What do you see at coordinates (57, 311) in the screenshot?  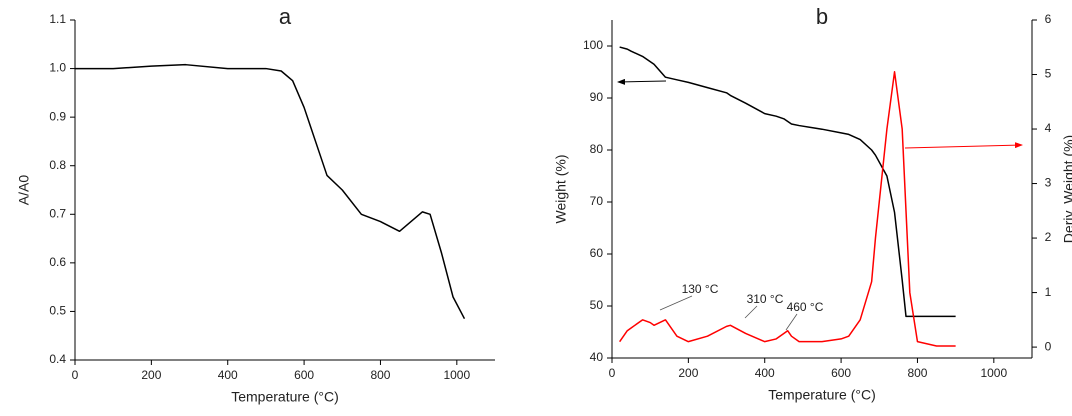 I see `y-tick-label: 0.5` at bounding box center [57, 311].